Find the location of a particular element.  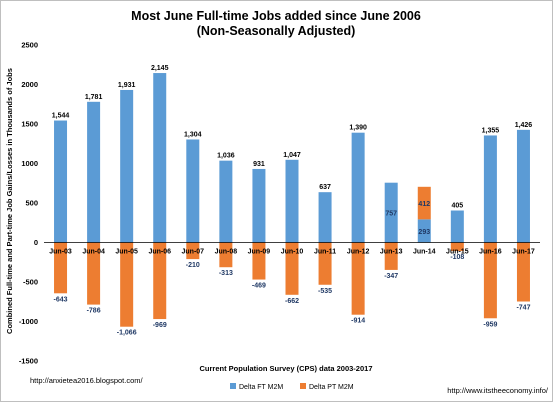

category-label: Jun-05 is located at coordinates (126, 252).